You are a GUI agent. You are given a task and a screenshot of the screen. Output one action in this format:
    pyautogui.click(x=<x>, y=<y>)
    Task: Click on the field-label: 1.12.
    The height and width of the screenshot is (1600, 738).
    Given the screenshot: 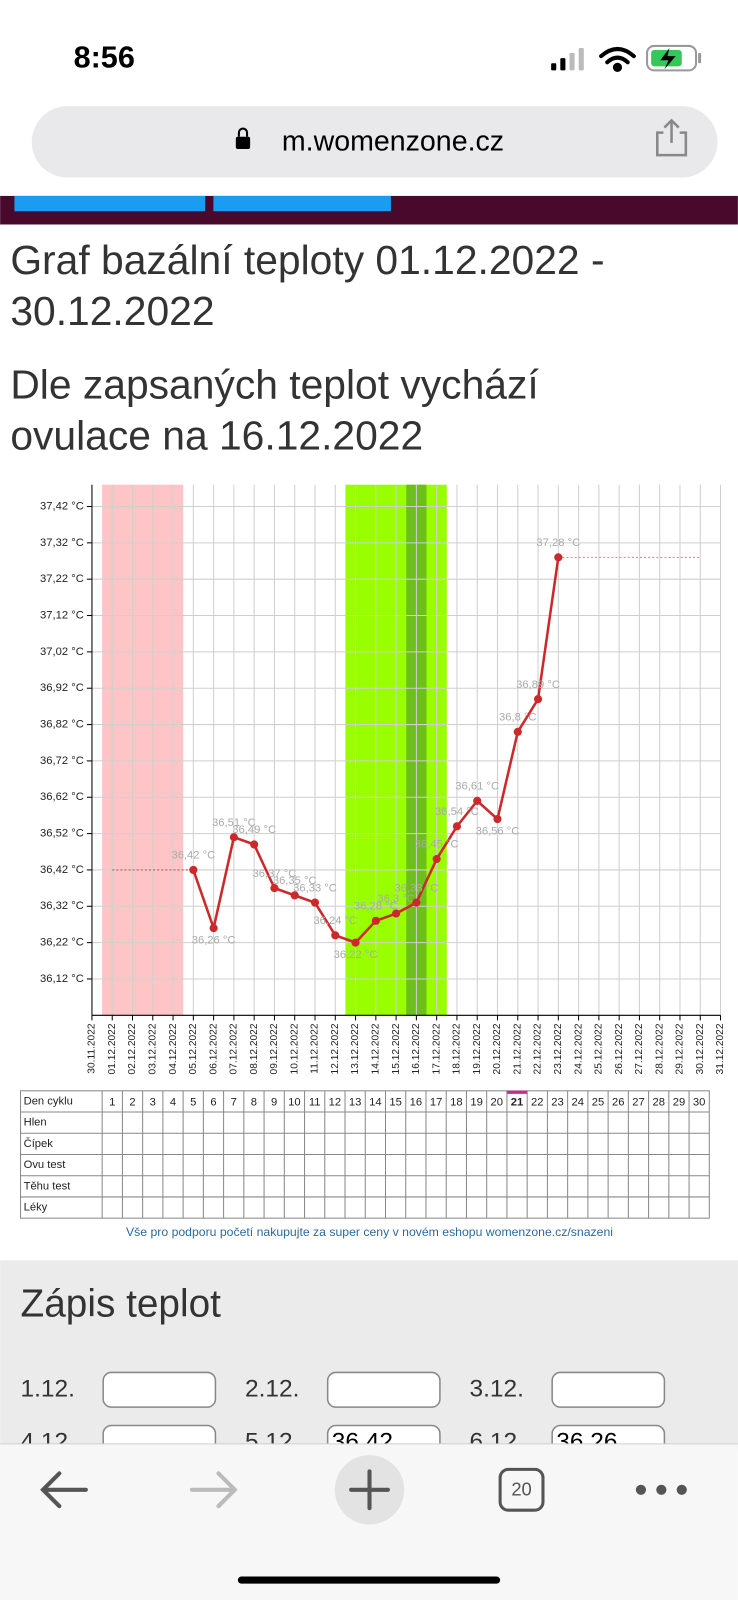 What is the action you would take?
    pyautogui.click(x=48, y=1388)
    